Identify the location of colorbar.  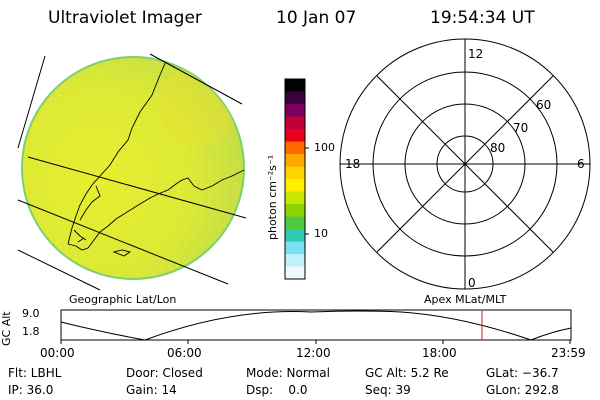
(296, 179).